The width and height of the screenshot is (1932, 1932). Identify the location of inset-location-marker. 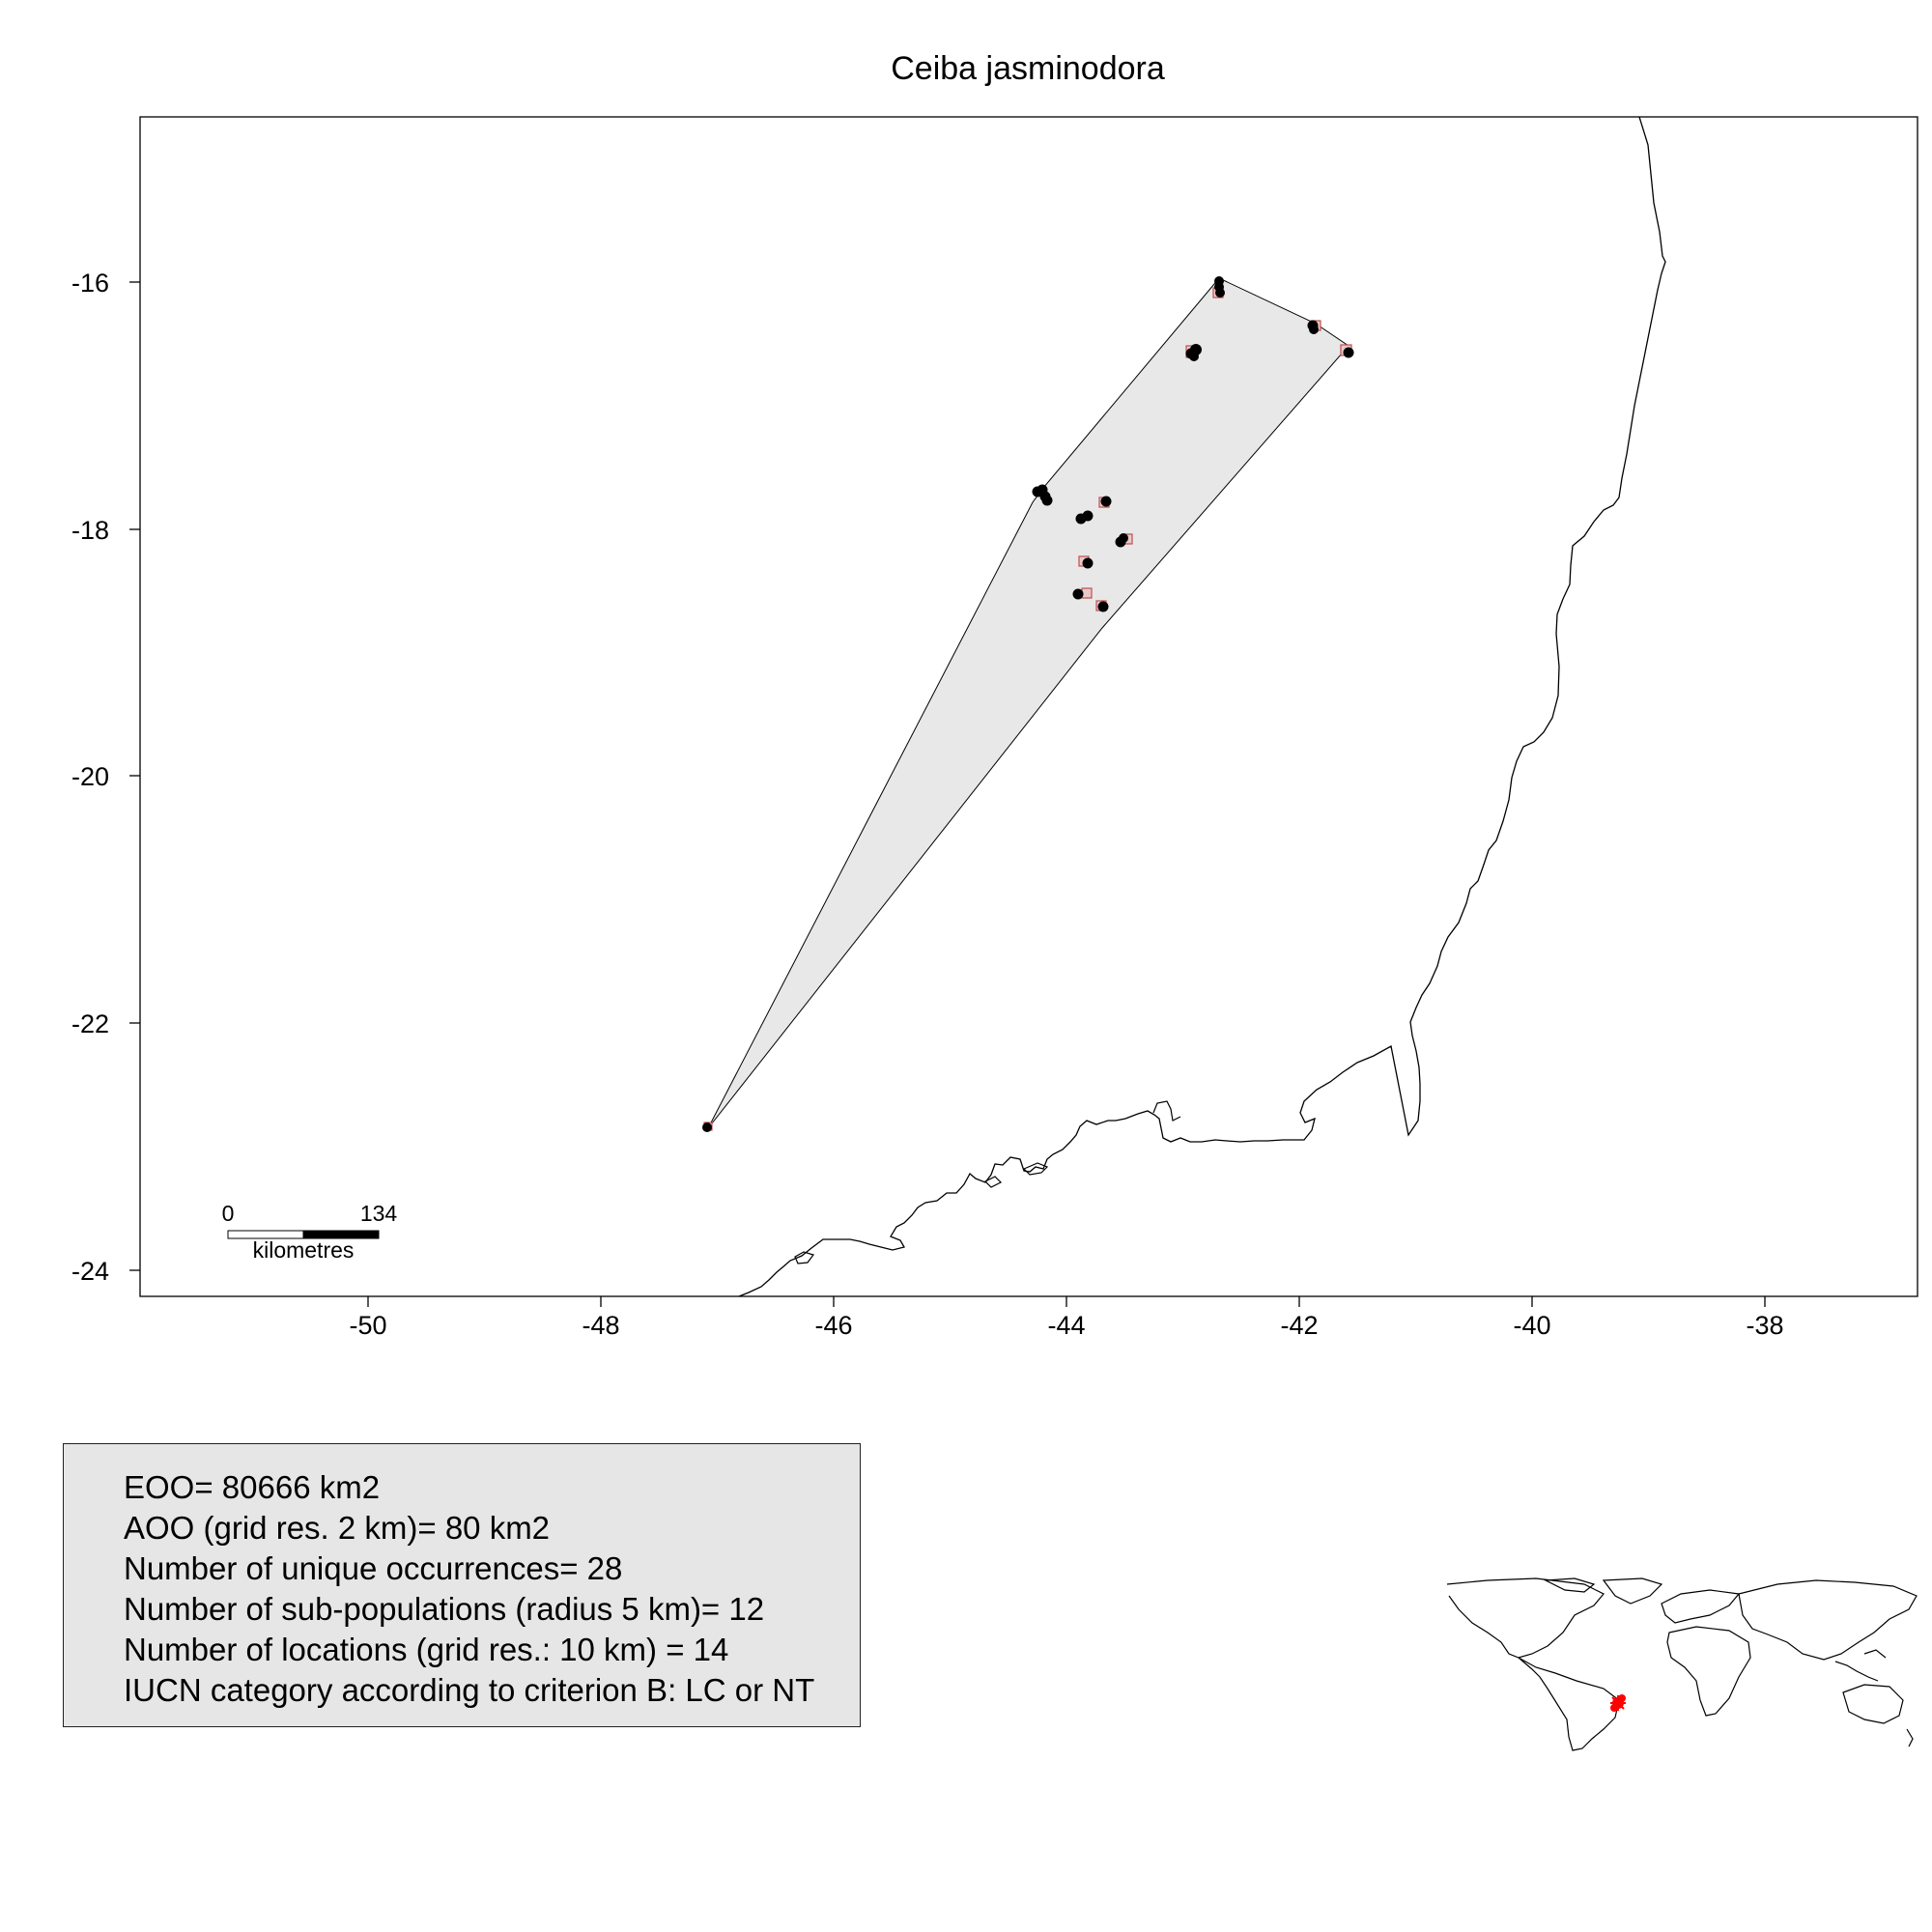
(1618, 1703).